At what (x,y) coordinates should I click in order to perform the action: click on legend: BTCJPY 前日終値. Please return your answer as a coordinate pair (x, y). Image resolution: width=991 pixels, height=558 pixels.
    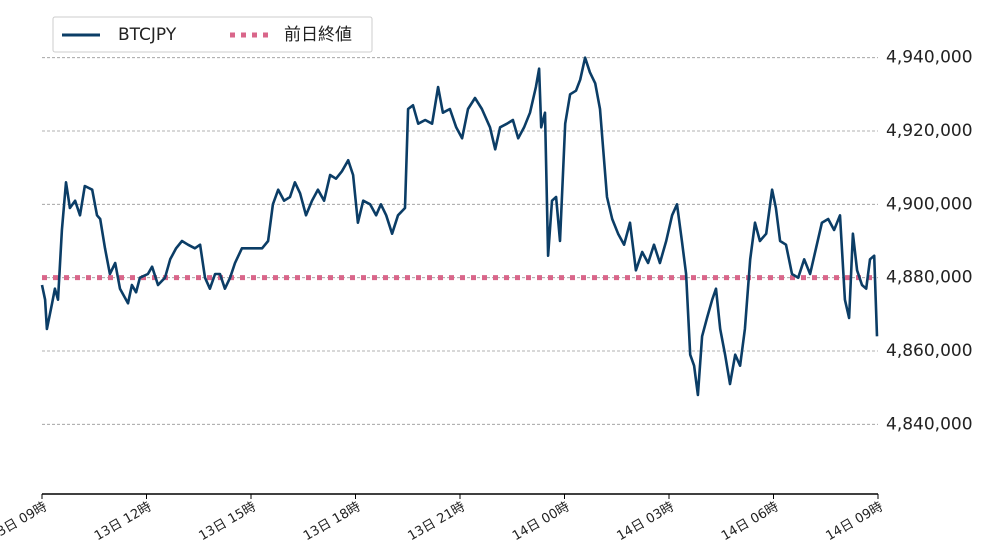
    Looking at the image, I should click on (212, 34).